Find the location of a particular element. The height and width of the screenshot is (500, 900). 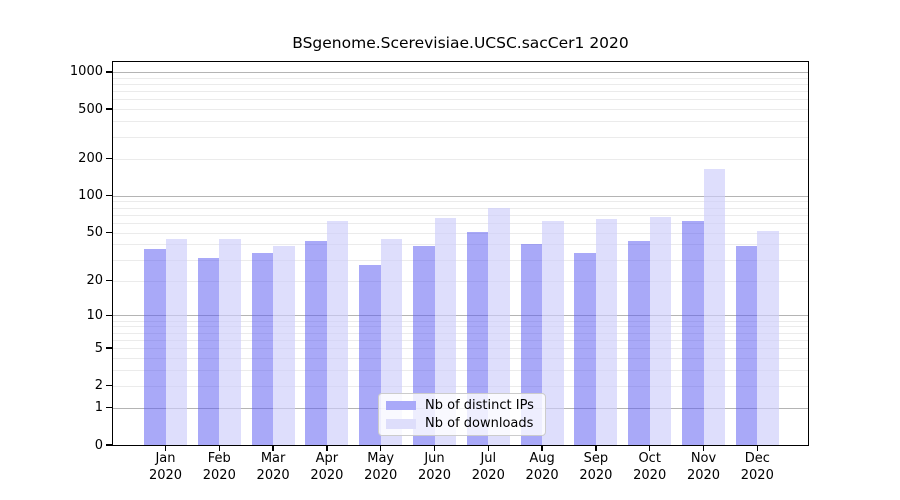

x-tick-label: Oct 2020 is located at coordinates (650, 467).